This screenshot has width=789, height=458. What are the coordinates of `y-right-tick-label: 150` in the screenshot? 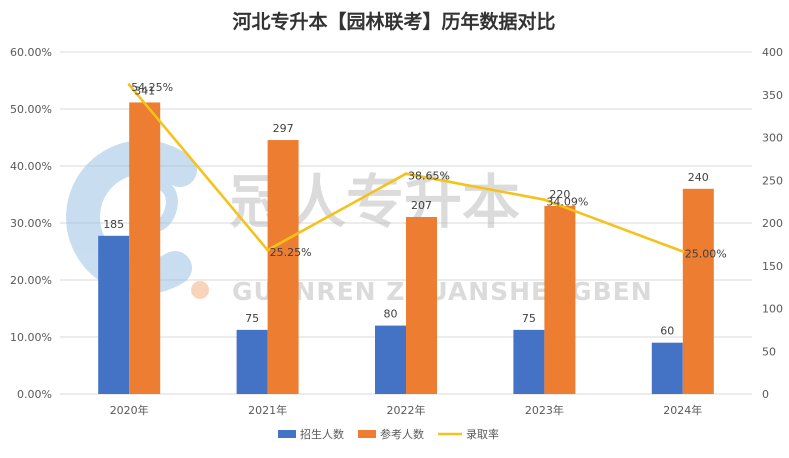 It's located at (772, 266).